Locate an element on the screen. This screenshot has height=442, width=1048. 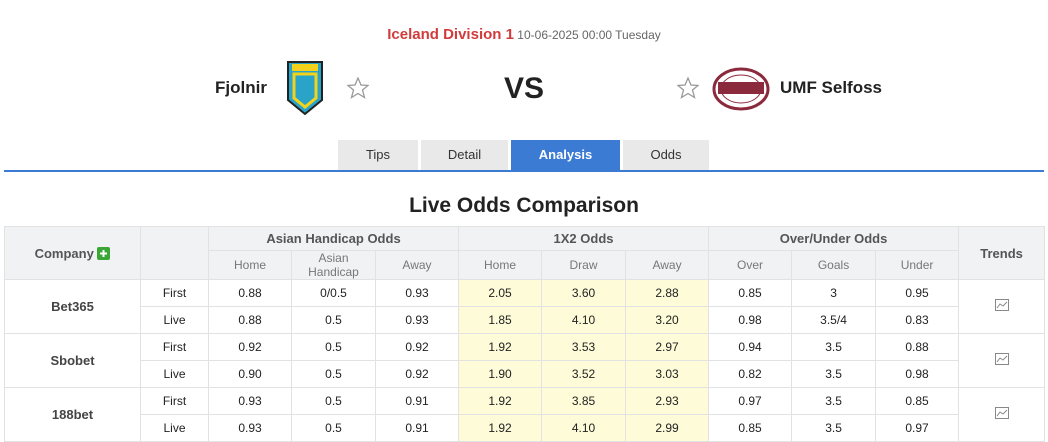
section-title: Live Odds Comparison is located at coordinates (524, 205).